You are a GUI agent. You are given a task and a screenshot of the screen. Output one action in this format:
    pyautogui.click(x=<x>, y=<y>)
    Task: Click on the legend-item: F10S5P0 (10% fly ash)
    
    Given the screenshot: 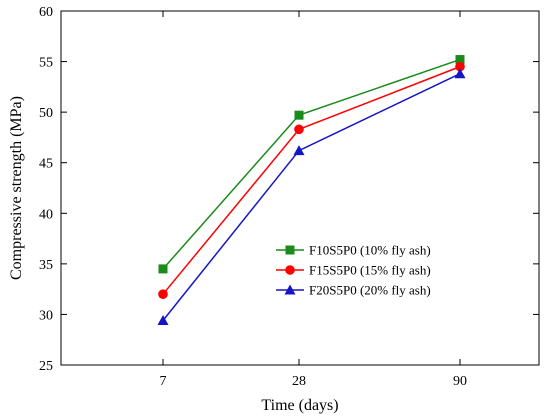 What is the action you would take?
    pyautogui.click(x=353, y=250)
    